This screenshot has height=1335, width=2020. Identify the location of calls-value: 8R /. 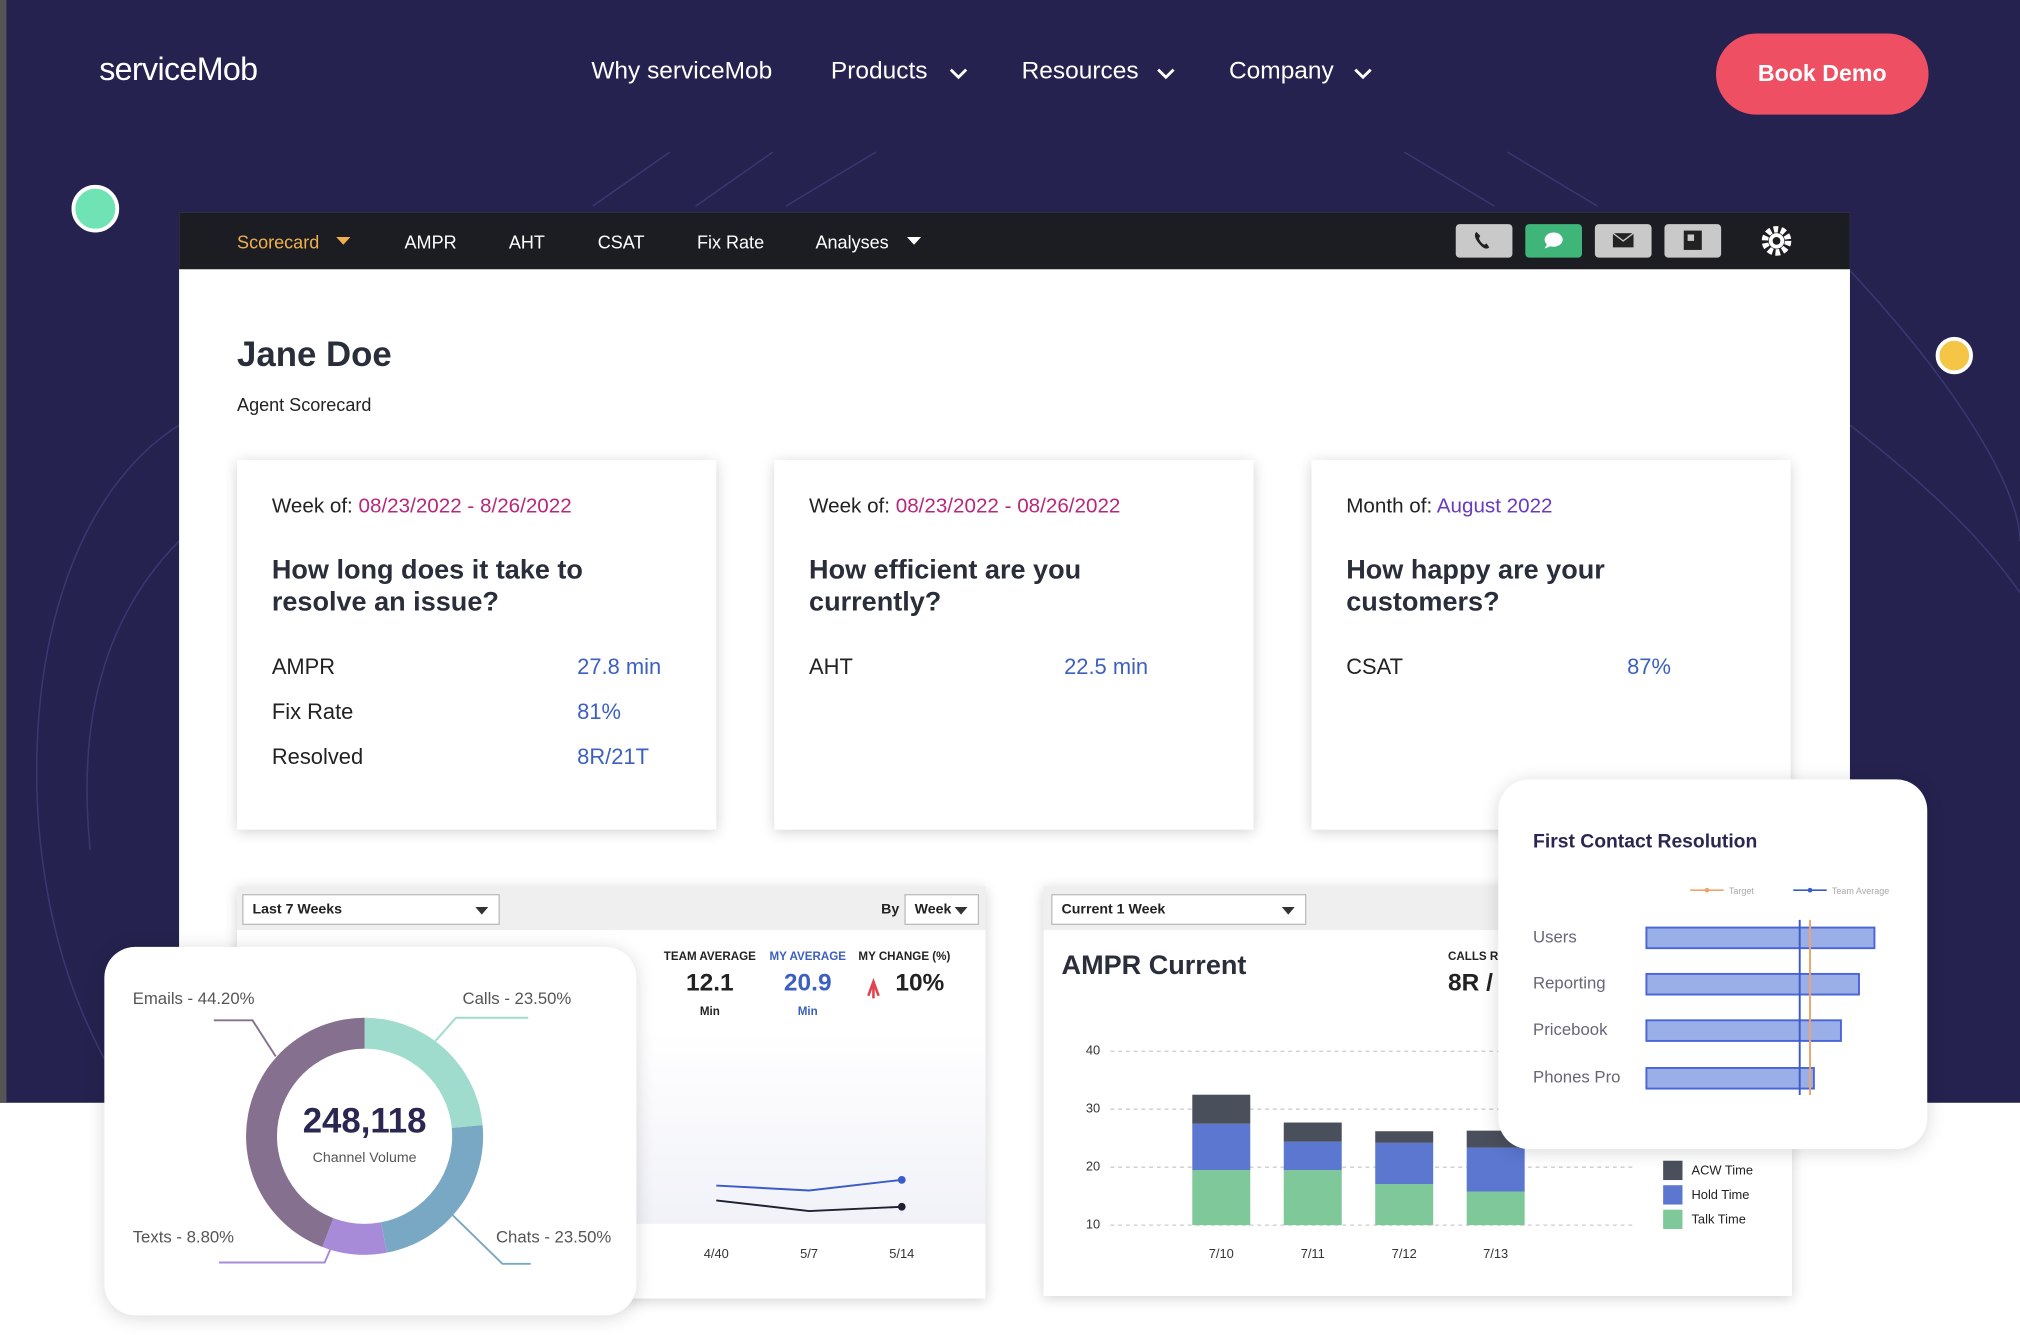
(1470, 984).